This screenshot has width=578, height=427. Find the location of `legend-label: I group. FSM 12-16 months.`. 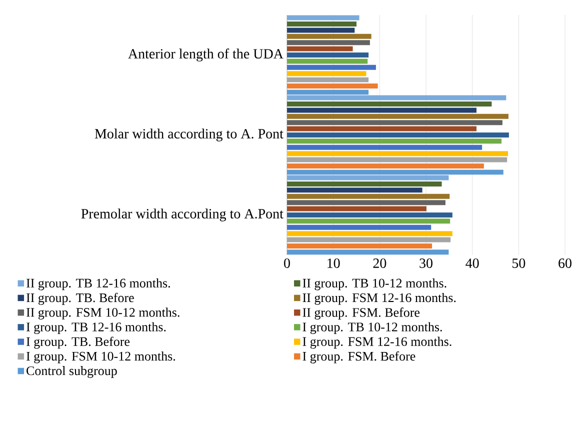

legend-label: I group. FSM 12-16 months. is located at coordinates (377, 342).